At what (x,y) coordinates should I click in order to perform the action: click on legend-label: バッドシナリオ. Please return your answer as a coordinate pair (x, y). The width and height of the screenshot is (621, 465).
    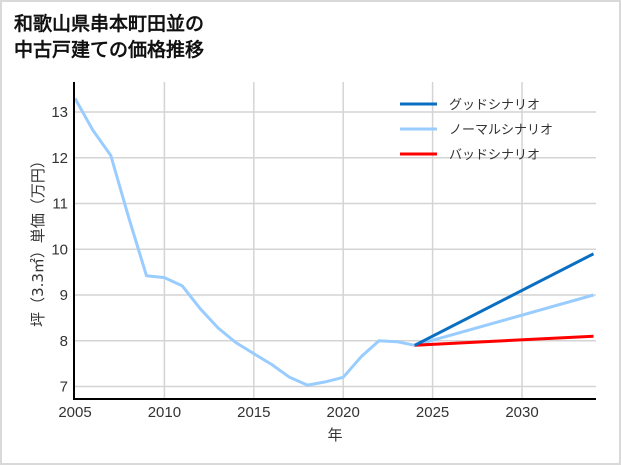
    Looking at the image, I should click on (494, 155).